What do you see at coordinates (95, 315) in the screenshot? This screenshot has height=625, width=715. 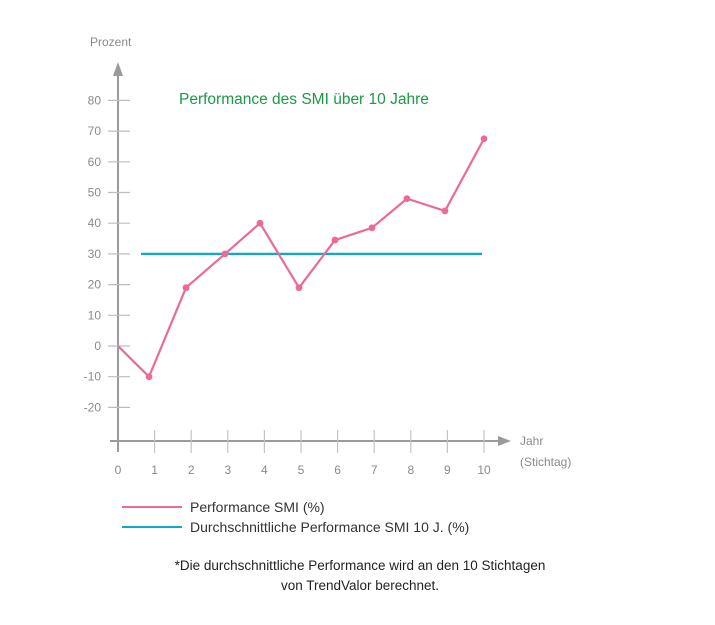 I see `y-tick-label: 10` at bounding box center [95, 315].